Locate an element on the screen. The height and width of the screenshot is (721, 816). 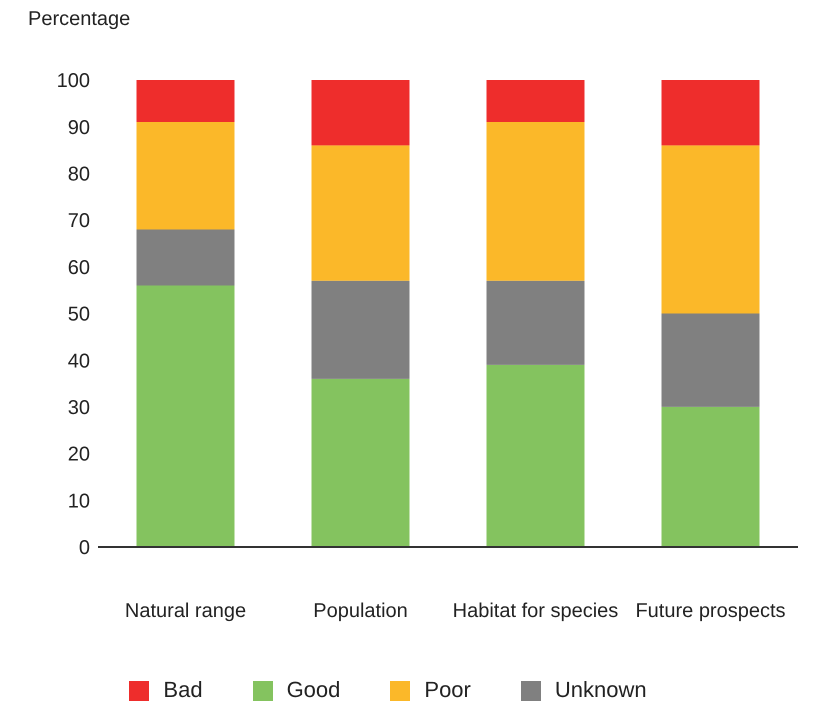
y-axis-title: Percentage is located at coordinates (79, 19).